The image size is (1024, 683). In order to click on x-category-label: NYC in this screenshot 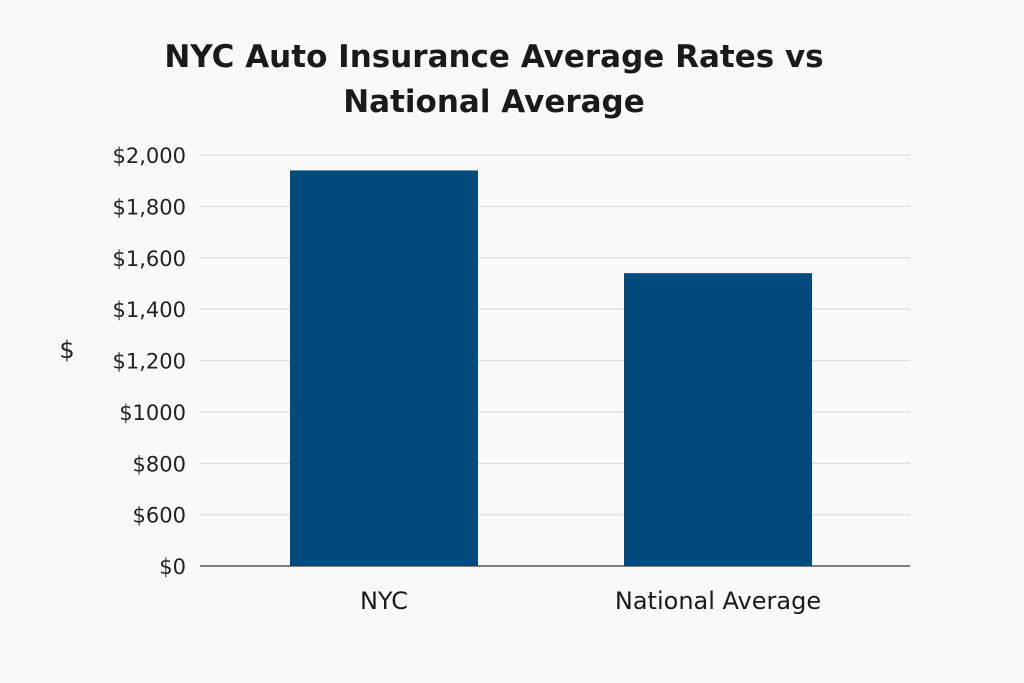, I will do `click(384, 601)`.